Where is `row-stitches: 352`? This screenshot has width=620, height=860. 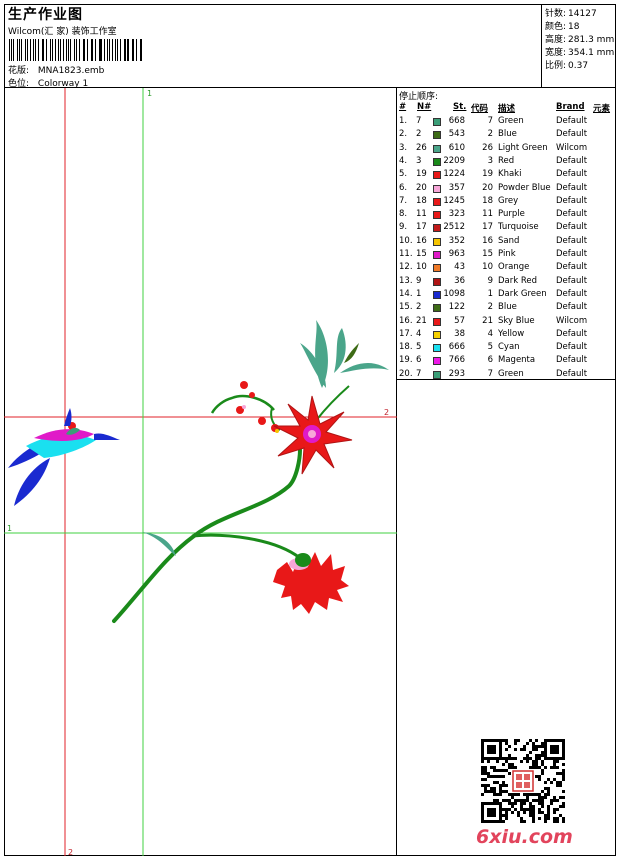 row-stitches: 352 is located at coordinates (456, 240).